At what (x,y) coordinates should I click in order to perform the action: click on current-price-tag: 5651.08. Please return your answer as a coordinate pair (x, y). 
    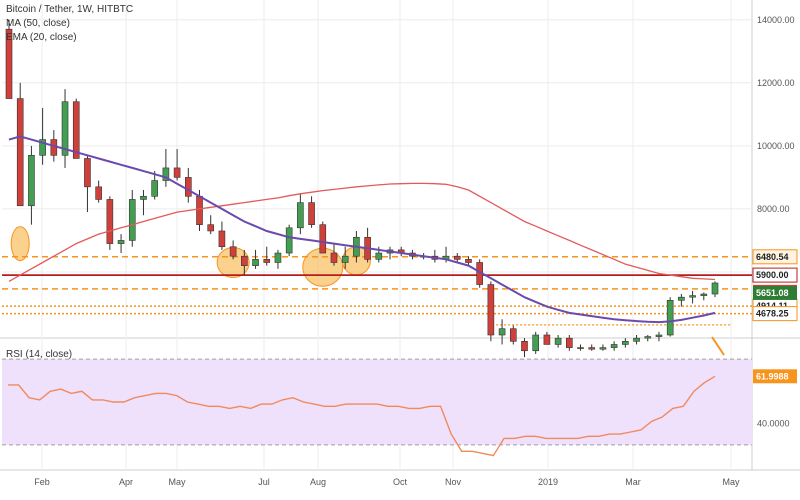
    Looking at the image, I should click on (775, 292).